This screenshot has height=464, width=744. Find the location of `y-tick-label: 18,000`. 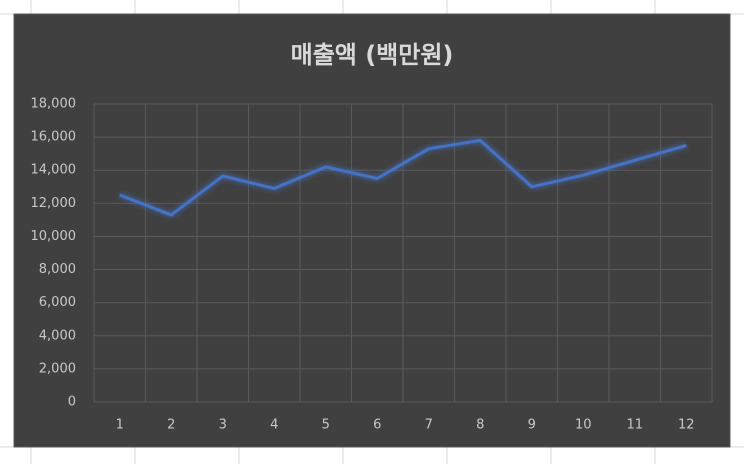

y-tick-label: 18,000 is located at coordinates (54, 104).